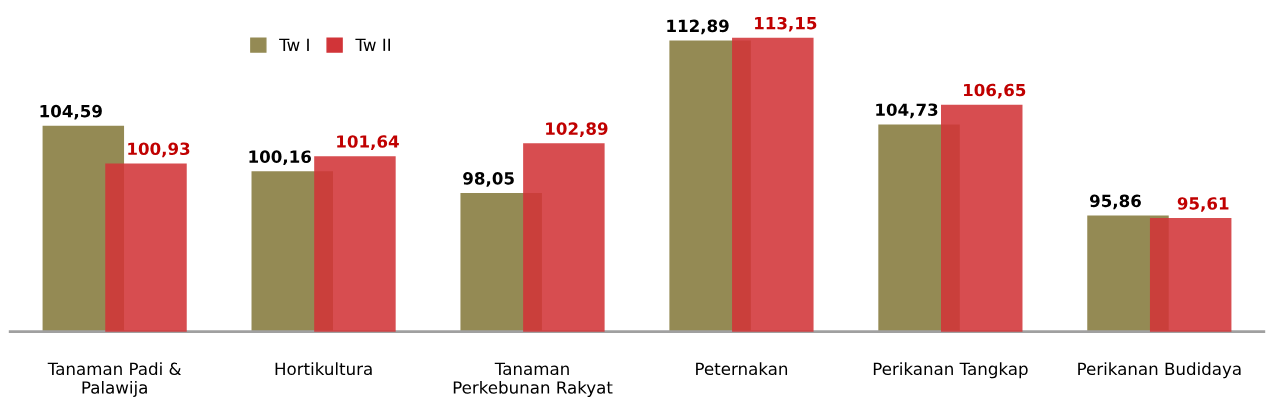 Image resolution: width=1274 pixels, height=412 pixels. What do you see at coordinates (1159, 370) in the screenshot?
I see `x-tick-label: Perikanan Budidaya` at bounding box center [1159, 370].